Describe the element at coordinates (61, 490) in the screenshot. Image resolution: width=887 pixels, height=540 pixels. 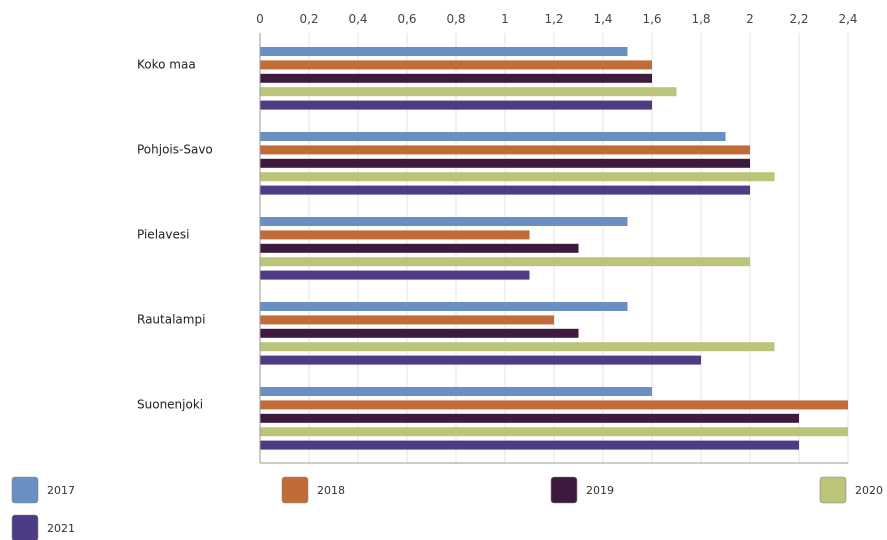
I see `legend-label: 2017` at that location.